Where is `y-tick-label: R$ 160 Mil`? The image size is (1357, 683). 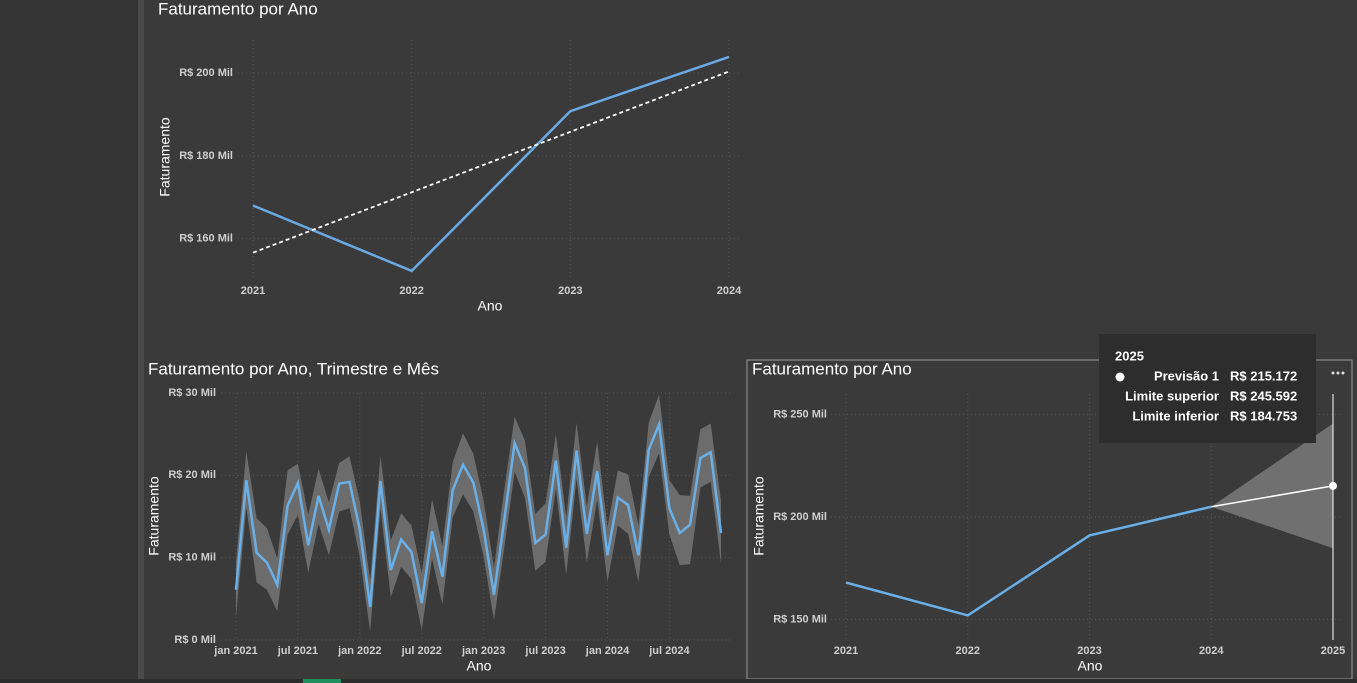
y-tick-label: R$ 160 Mil is located at coordinates (206, 239).